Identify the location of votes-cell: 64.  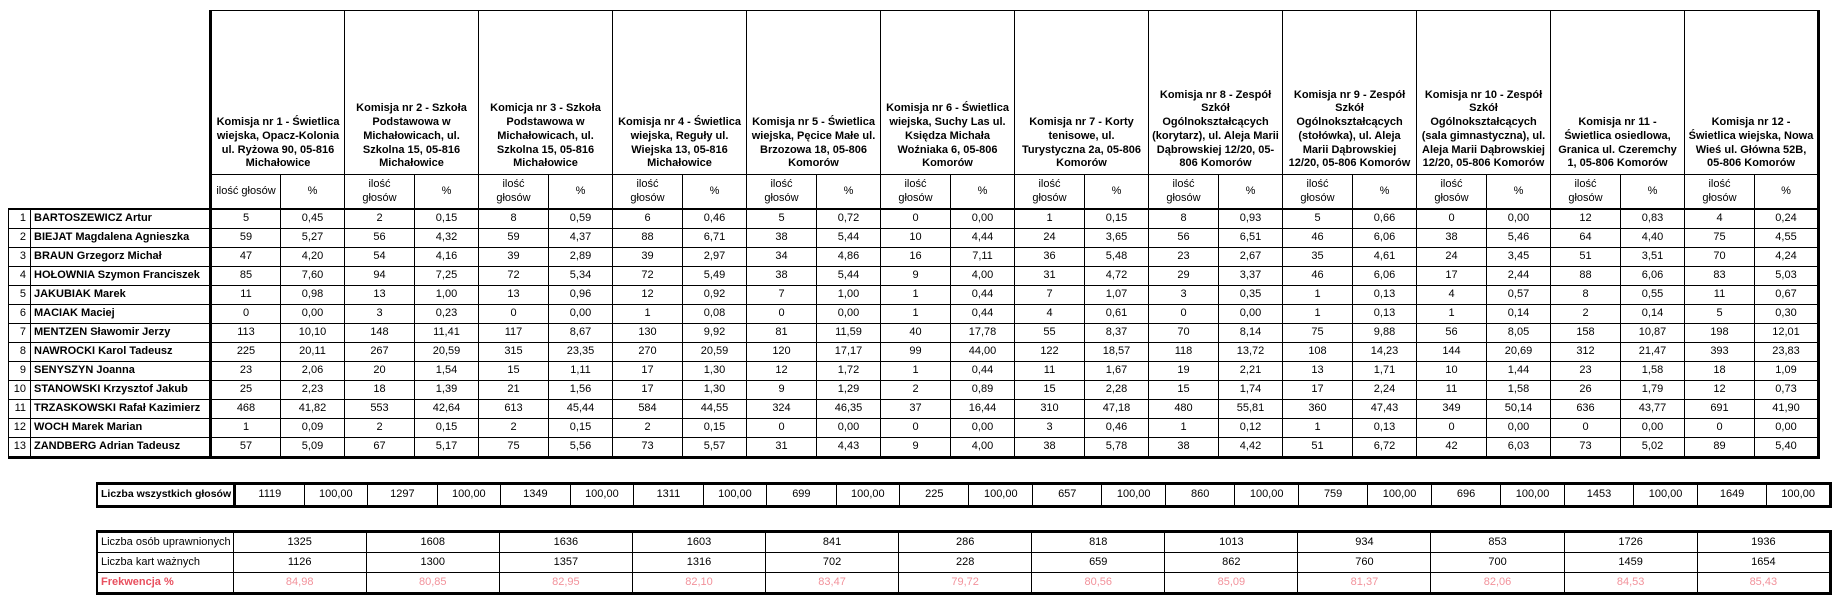
(1585, 238).